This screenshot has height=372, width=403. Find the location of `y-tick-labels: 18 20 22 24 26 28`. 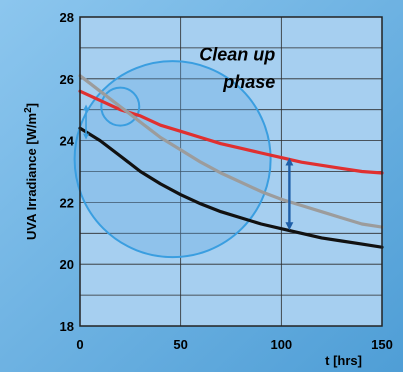

y-tick-labels: 18 20 22 24 26 28 is located at coordinates (67, 172).